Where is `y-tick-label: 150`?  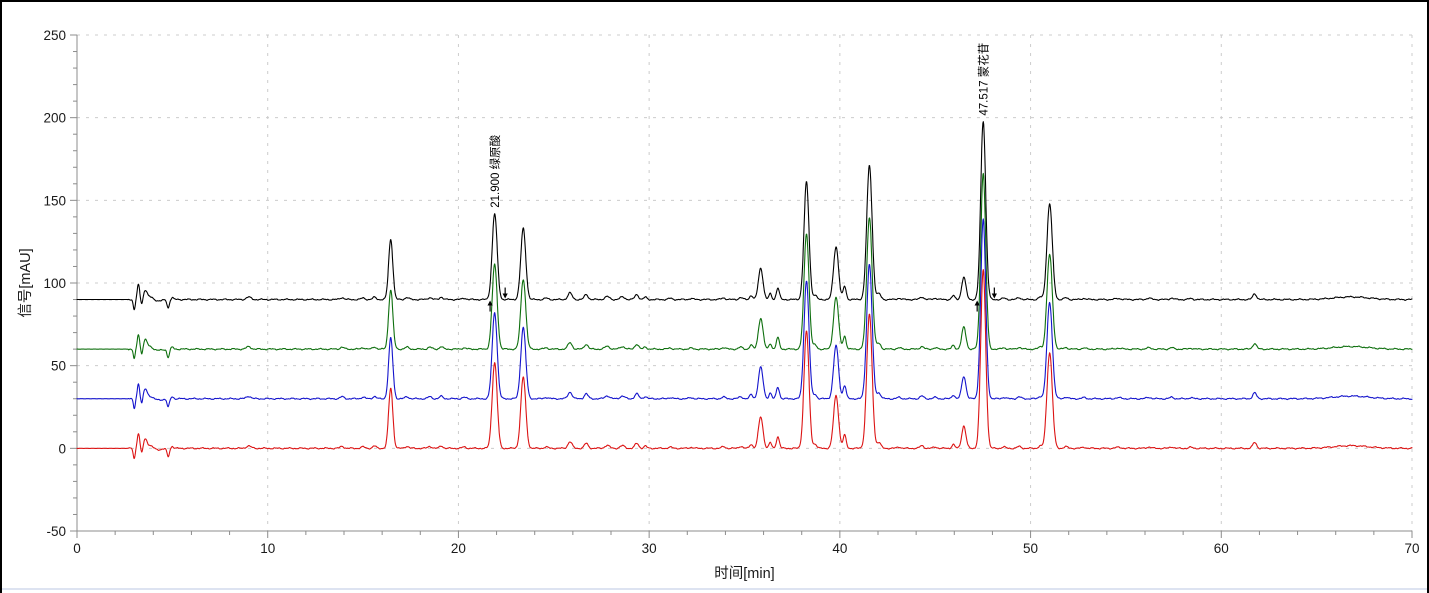 y-tick-label: 150 is located at coordinates (54, 200).